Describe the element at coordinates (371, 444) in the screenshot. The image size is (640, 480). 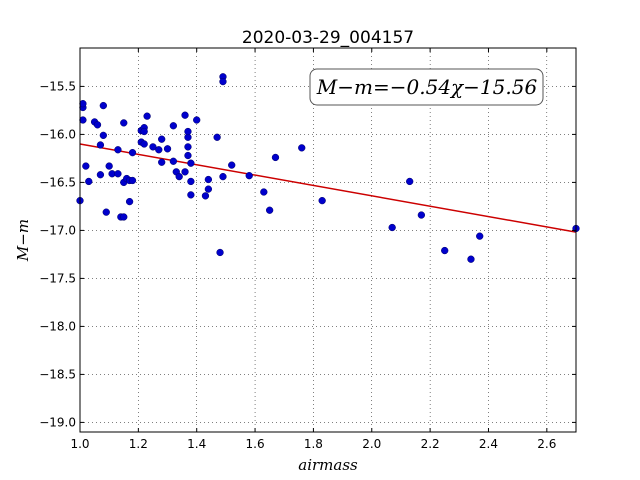
I see `x-tick-label: 2.0` at that location.